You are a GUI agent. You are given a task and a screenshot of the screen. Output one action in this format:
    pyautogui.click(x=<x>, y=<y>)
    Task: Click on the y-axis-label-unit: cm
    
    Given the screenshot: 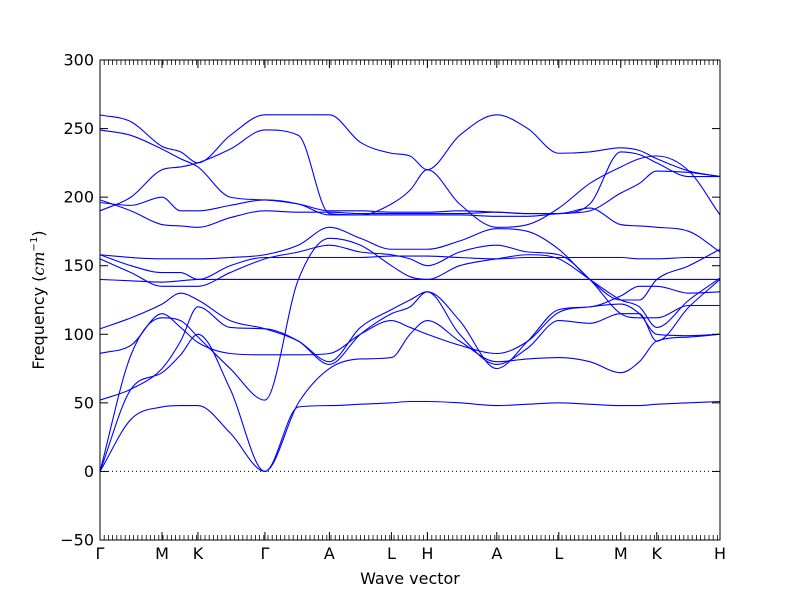 What is the action you would take?
    pyautogui.click(x=38, y=263)
    